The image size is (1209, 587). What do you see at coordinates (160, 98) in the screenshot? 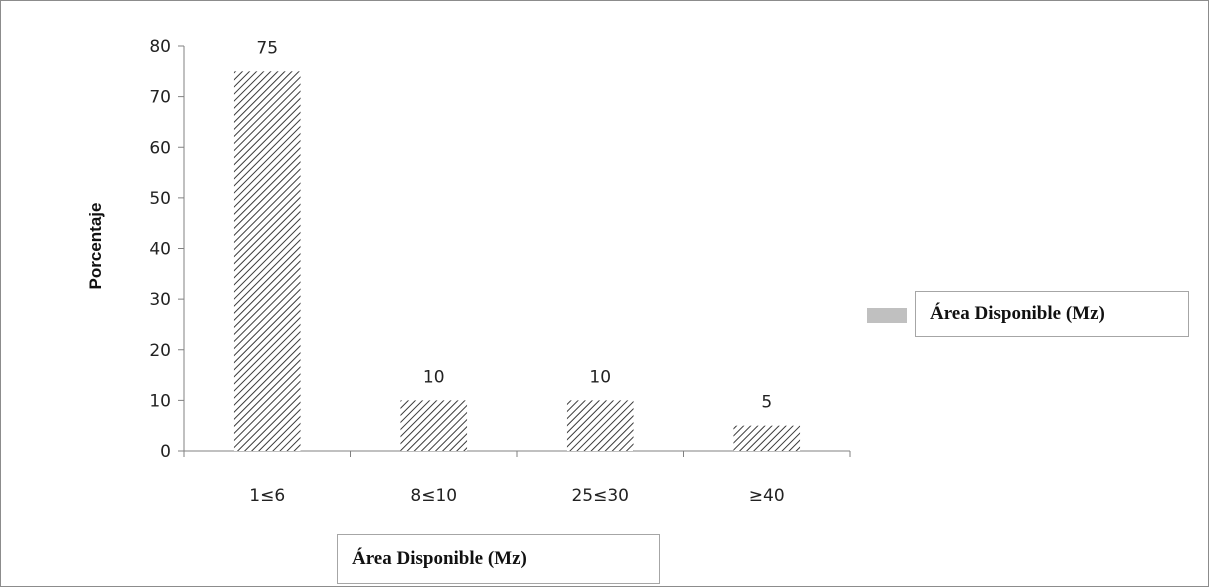
I see `y-tick-label: 70` at bounding box center [160, 98].